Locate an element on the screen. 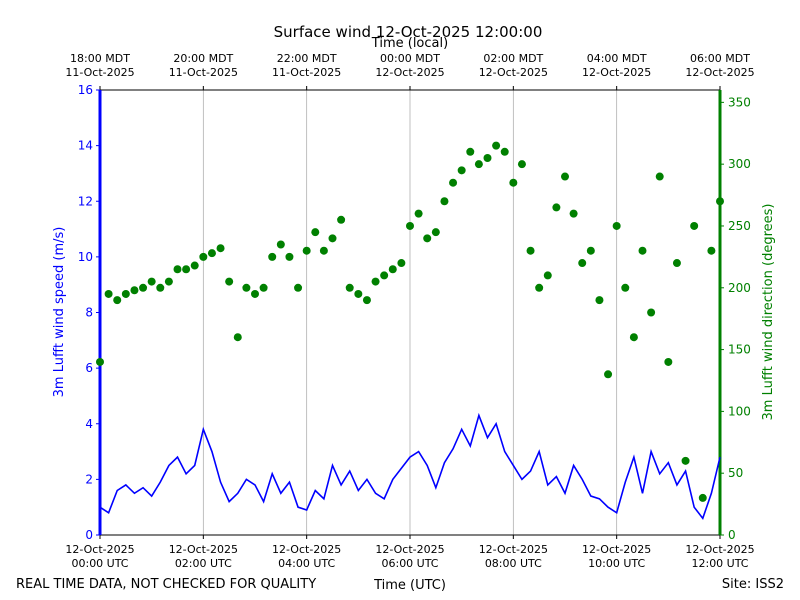 The image size is (800, 600). y-tick-label: 2 is located at coordinates (89, 479).